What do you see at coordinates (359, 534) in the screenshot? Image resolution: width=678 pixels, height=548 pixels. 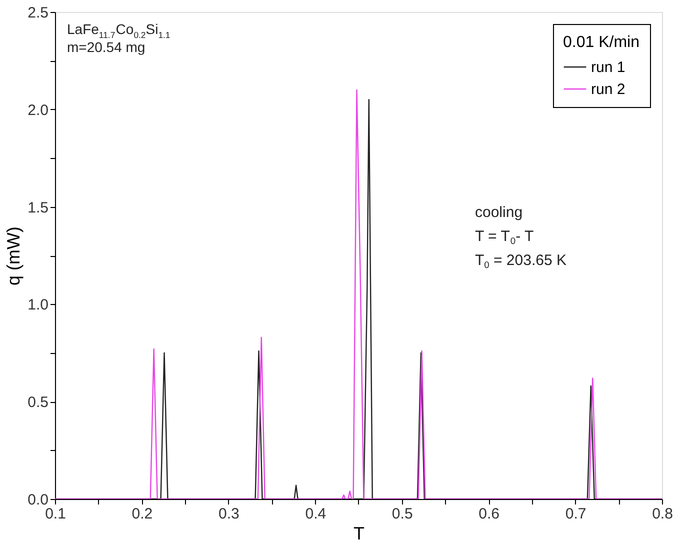 I see `x-axis-title: T` at bounding box center [359, 534].